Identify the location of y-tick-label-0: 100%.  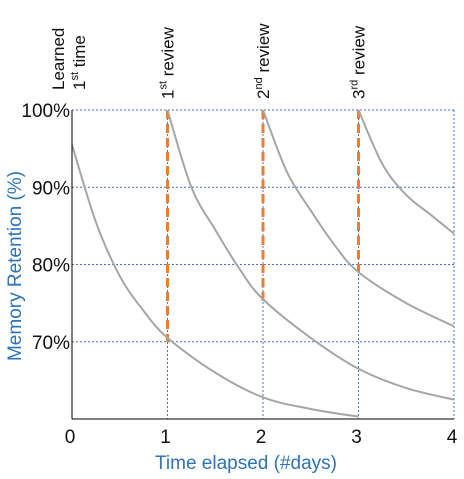
(45, 111).